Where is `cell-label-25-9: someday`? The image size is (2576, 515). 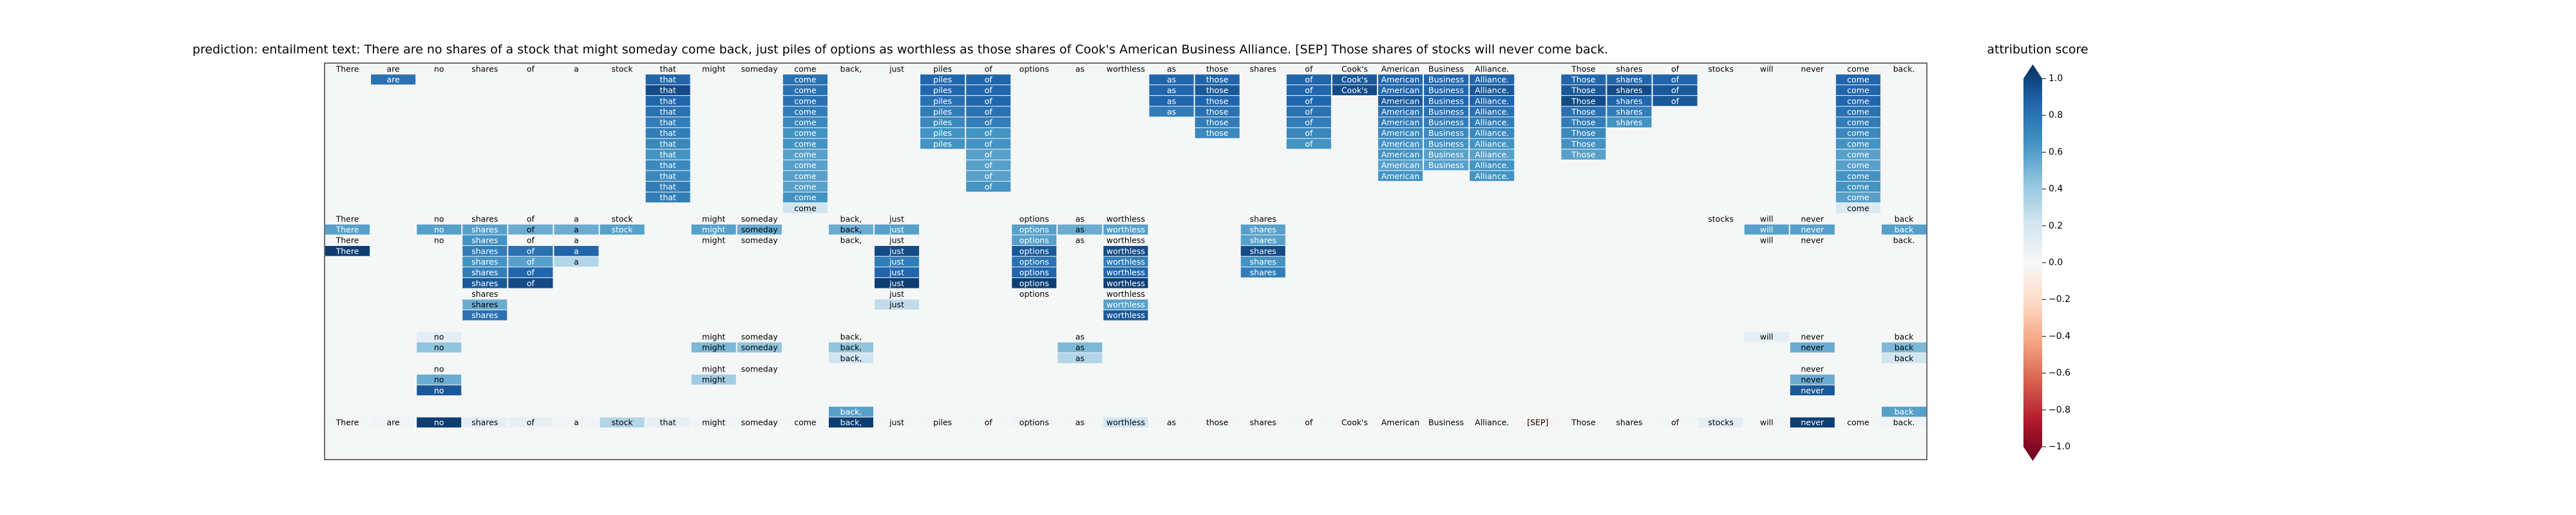 cell-label-25-9: someday is located at coordinates (760, 337).